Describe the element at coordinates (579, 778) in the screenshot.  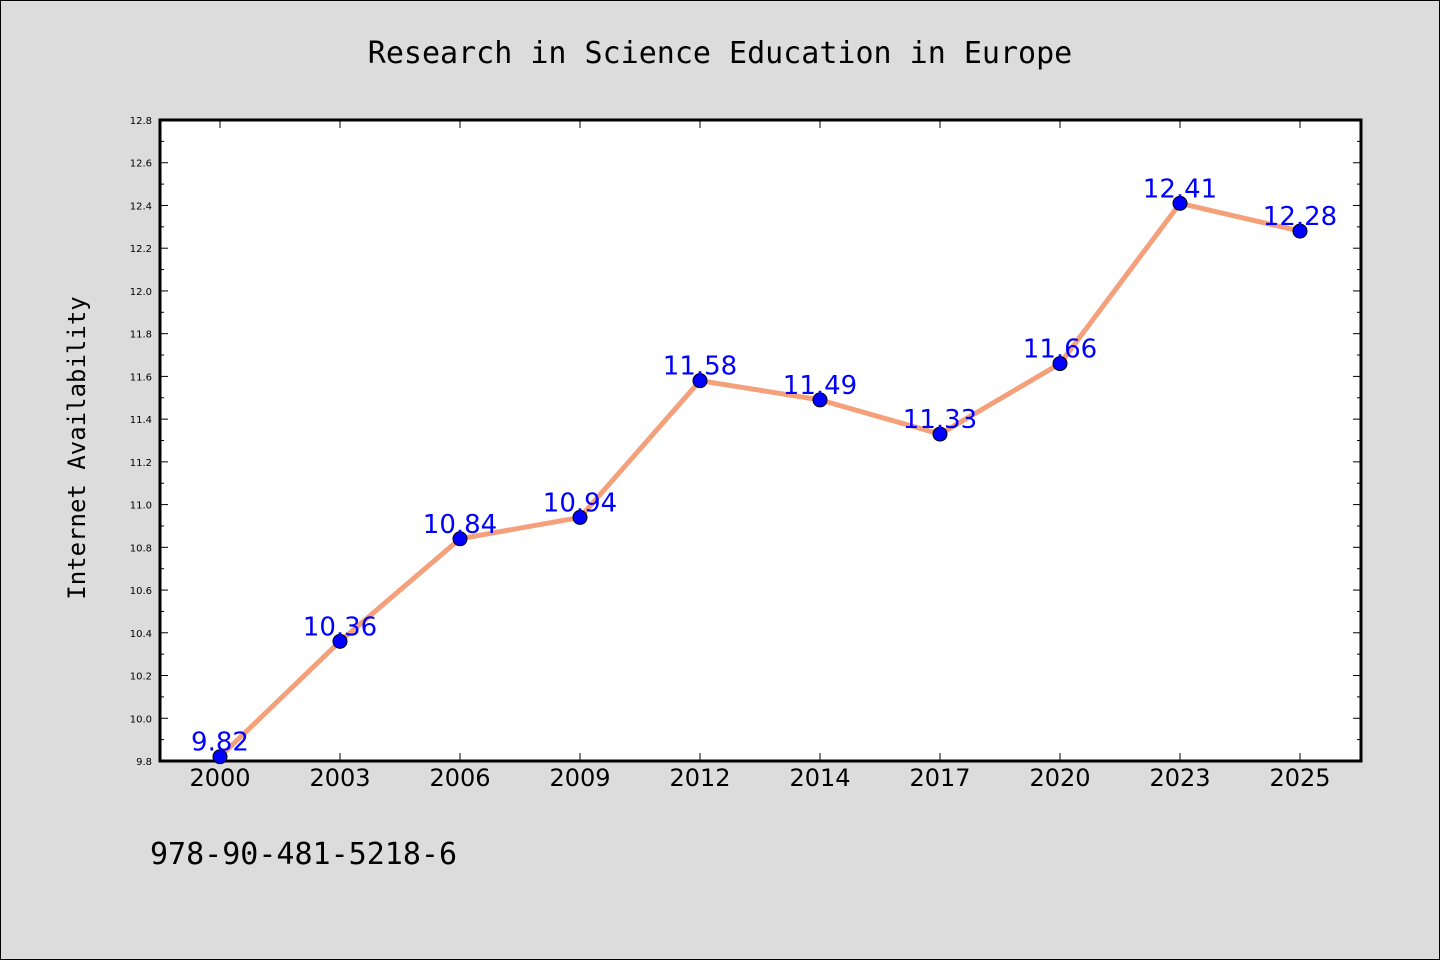
I see `x-tick-label: 2009` at that location.